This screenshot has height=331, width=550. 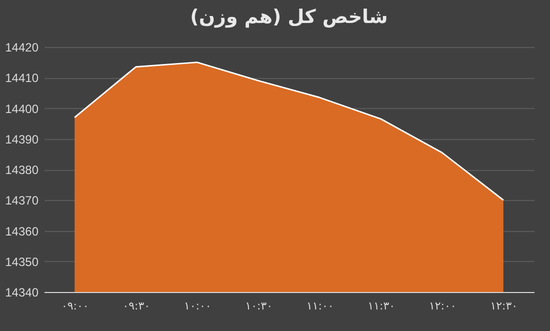 I want to click on x-tick-label: ۱۱:۰۰, so click(x=320, y=306).